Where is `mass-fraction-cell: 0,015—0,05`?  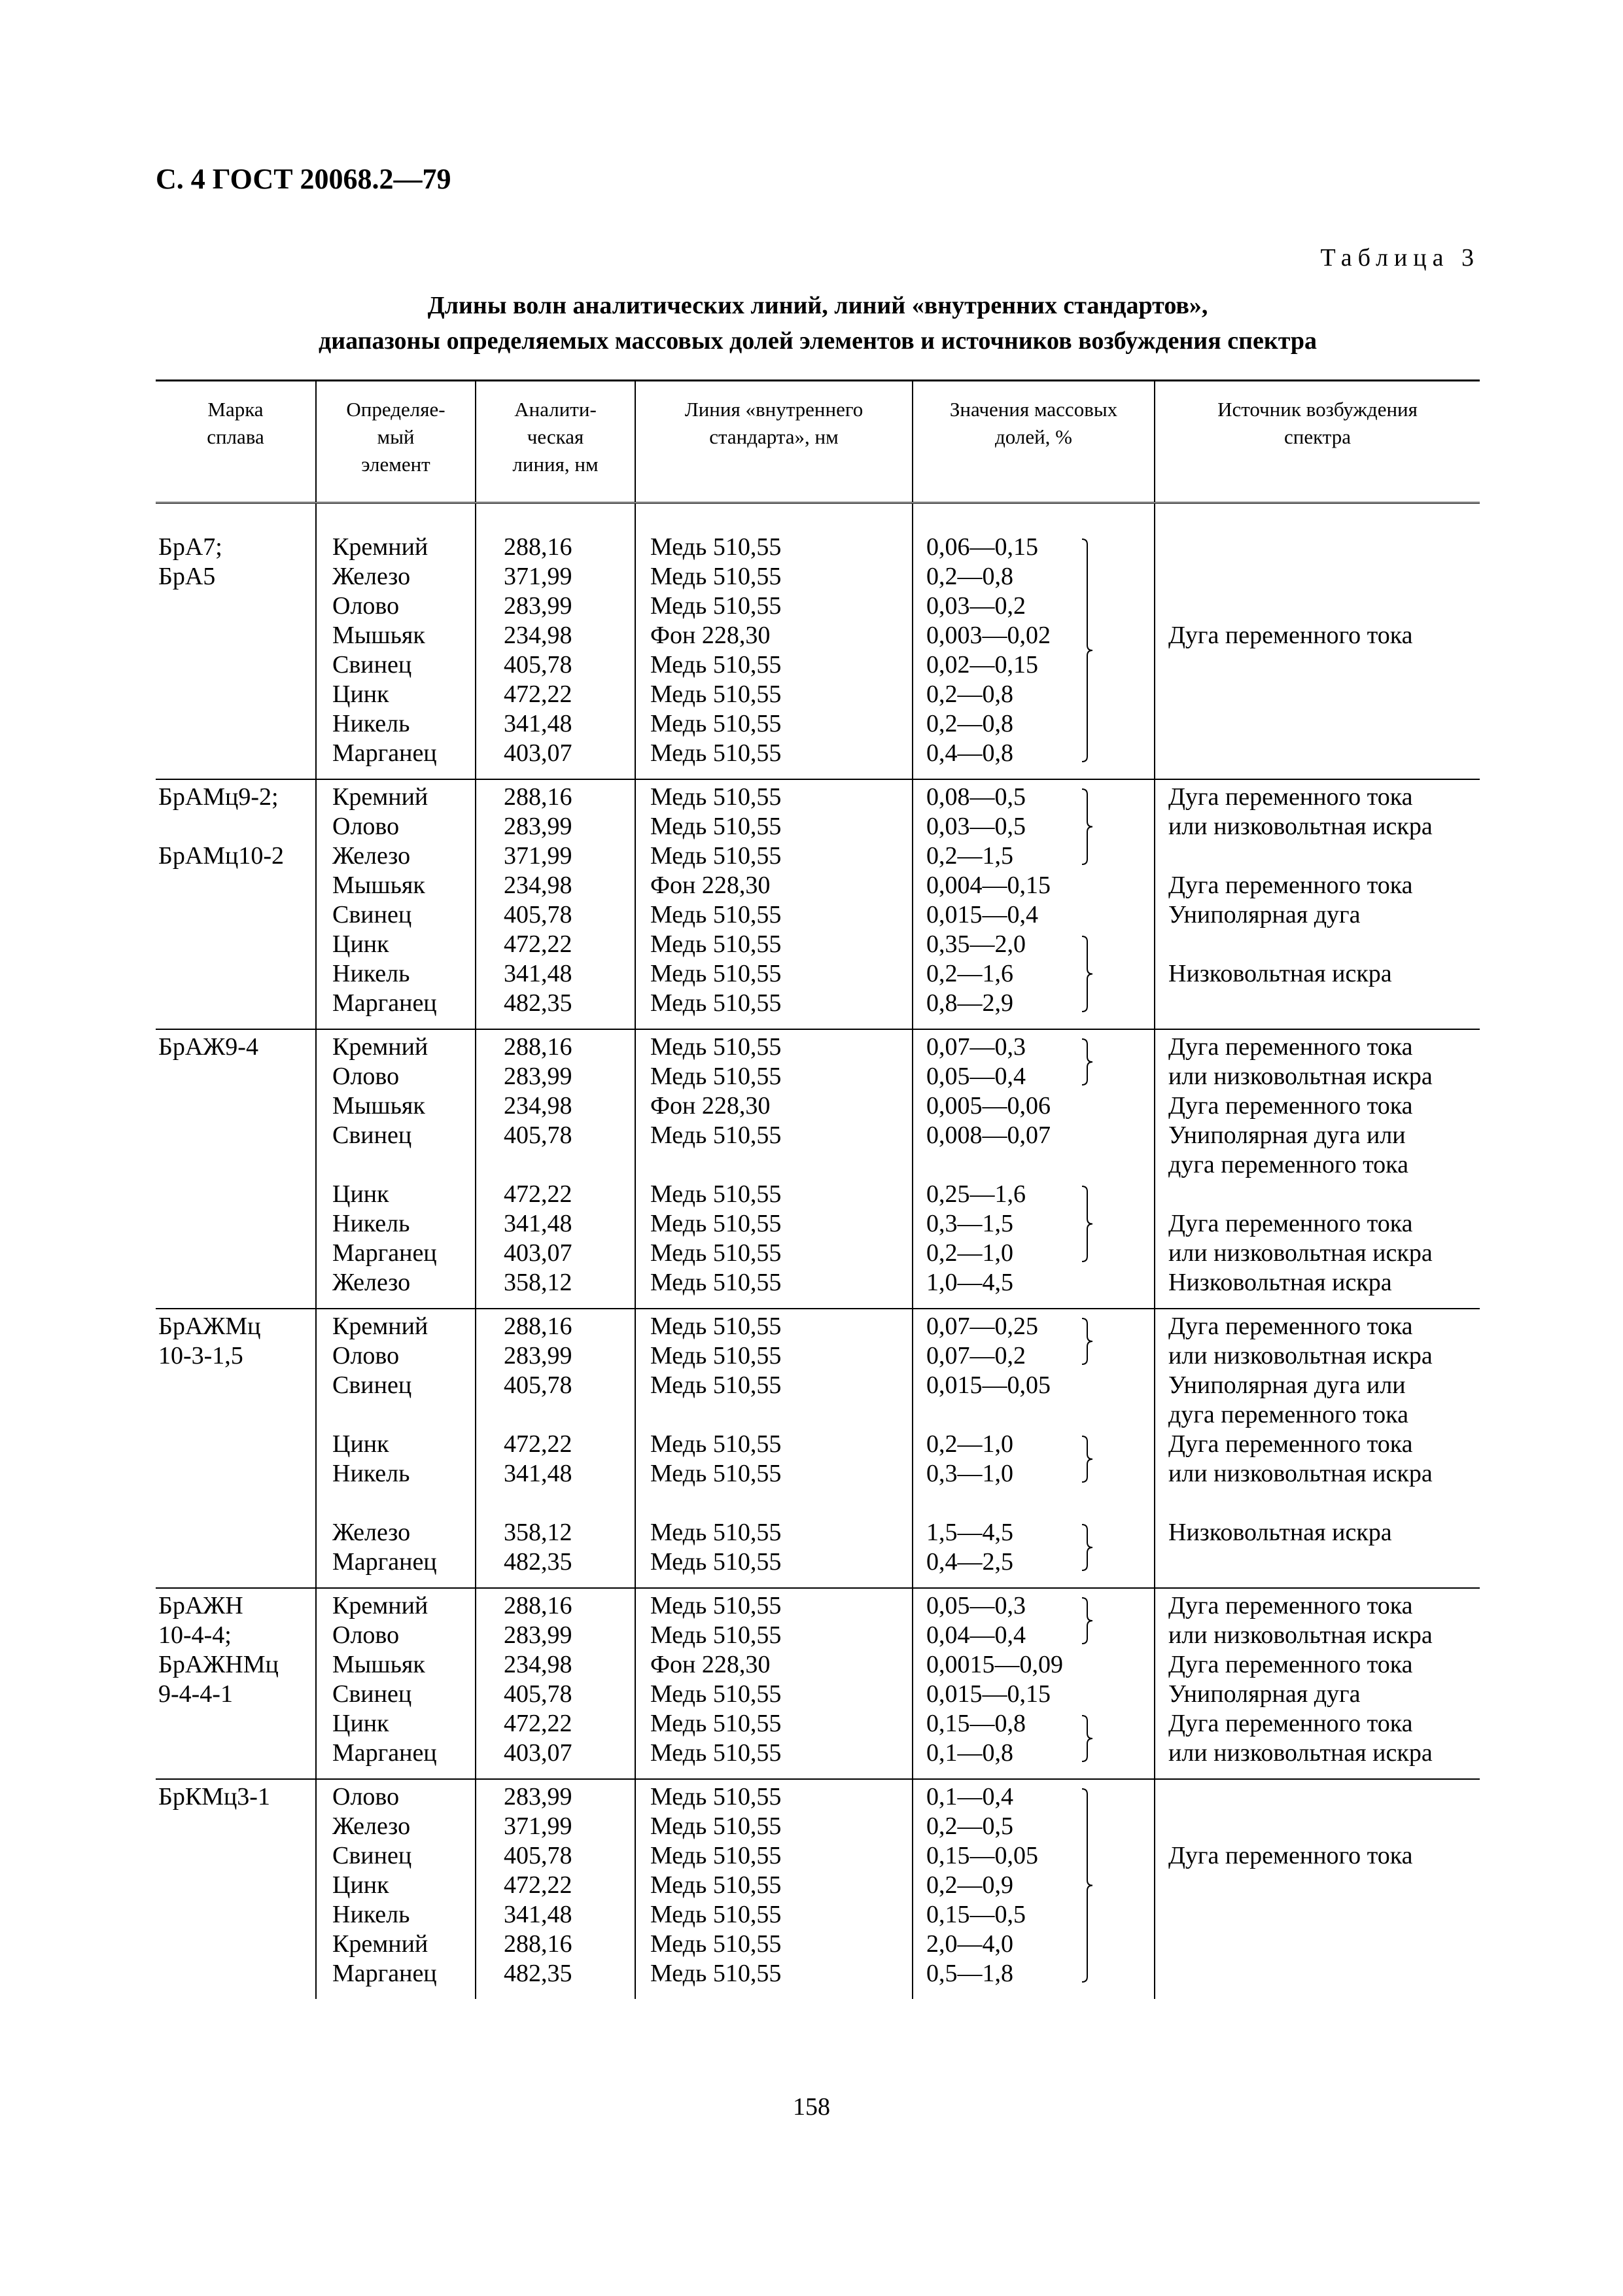 mass-fraction-cell: 0,015—0,05 is located at coordinates (989, 1385).